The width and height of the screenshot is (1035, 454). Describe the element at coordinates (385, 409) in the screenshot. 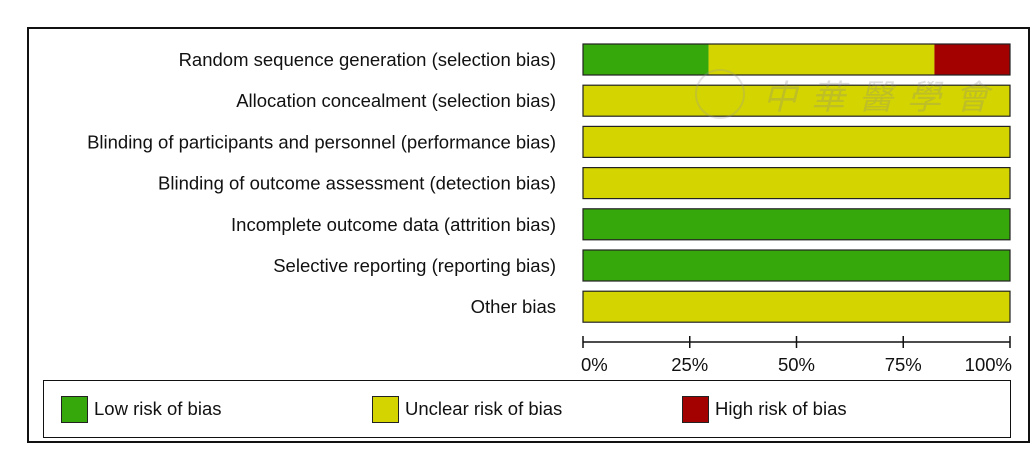

I see `legend-swatch-unclear` at that location.